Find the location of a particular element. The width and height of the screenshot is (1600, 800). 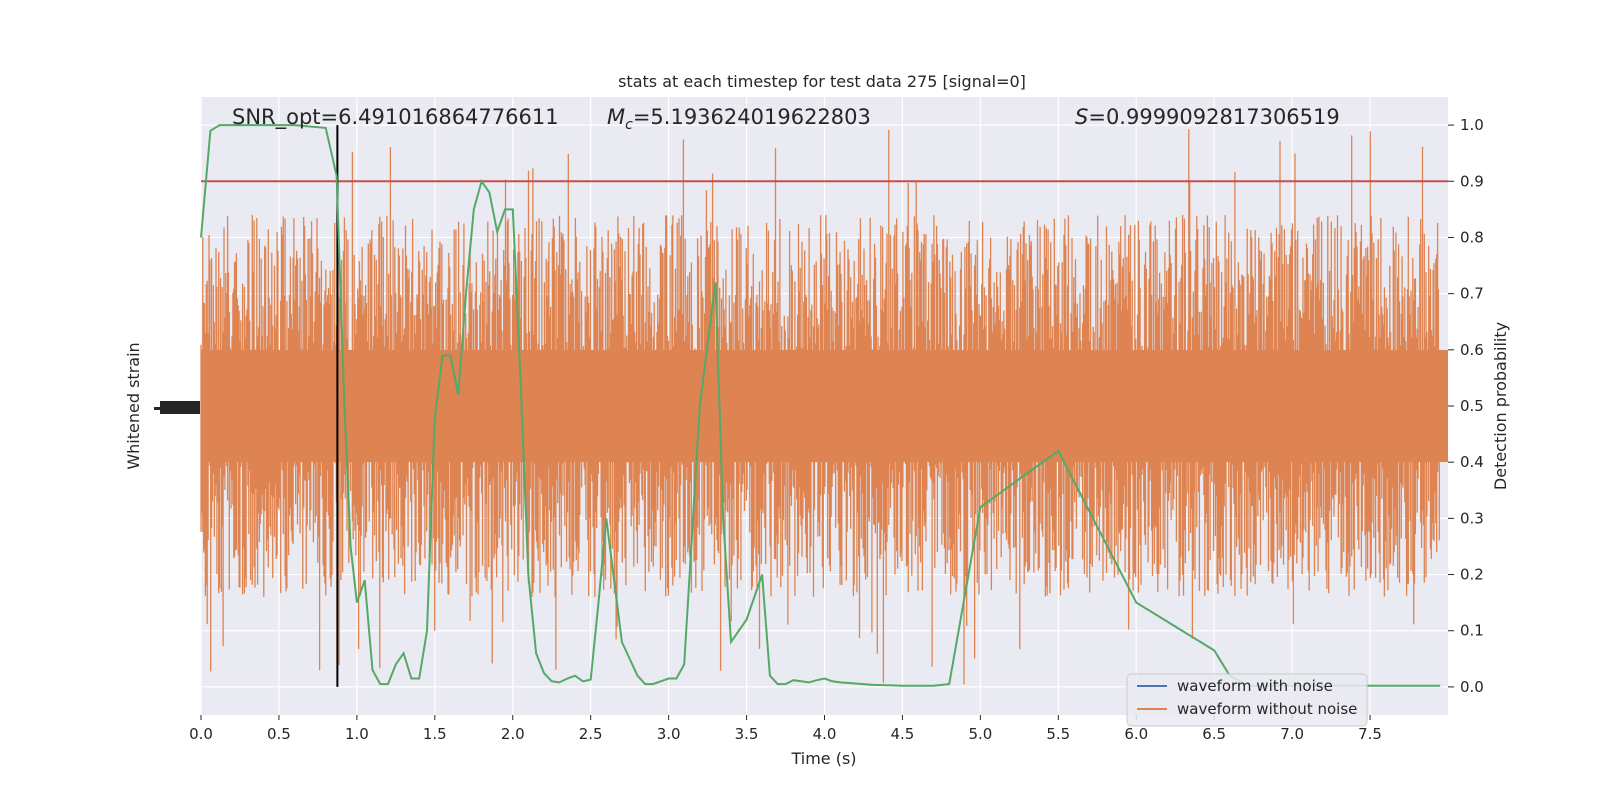

y-tick-label-5: 0.5 is located at coordinates (1472, 406).